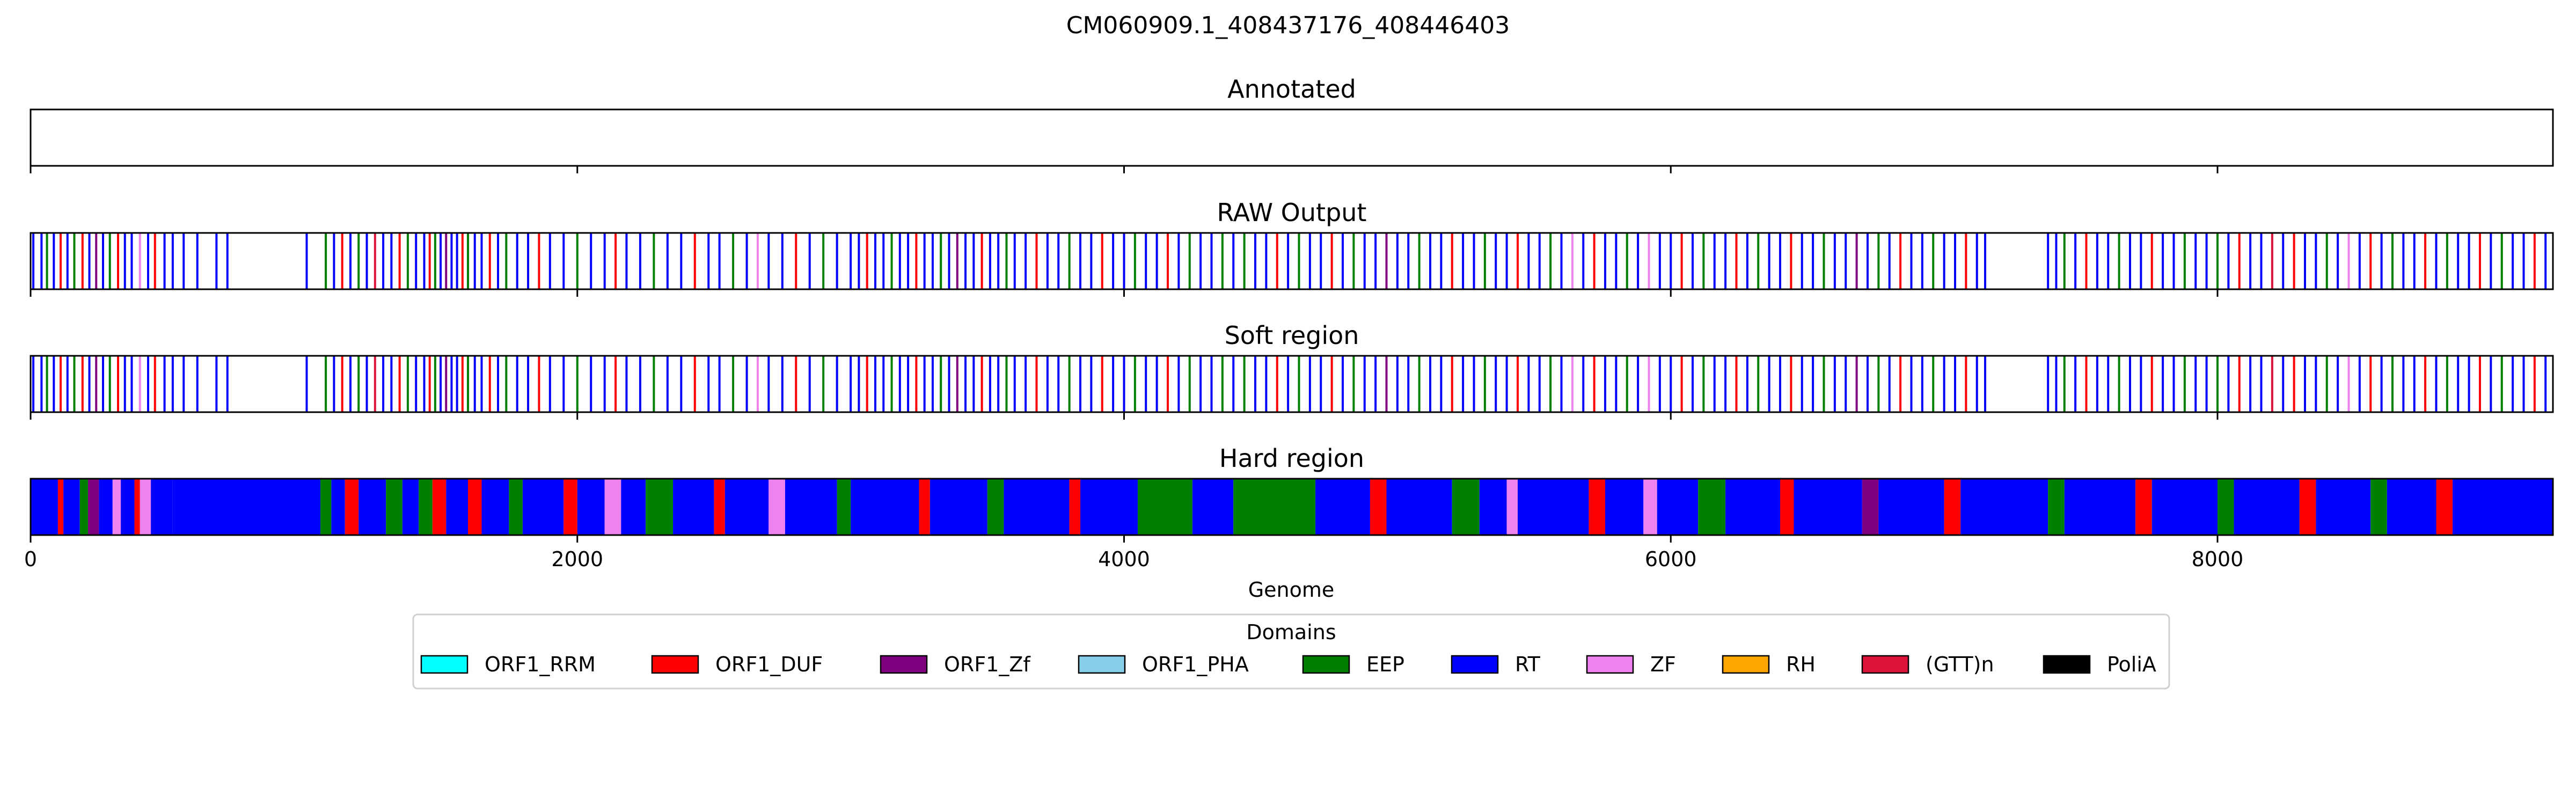 Image resolution: width=2576 pixels, height=805 pixels. What do you see at coordinates (1124, 559) in the screenshot?
I see `x-tick-label: 4000` at bounding box center [1124, 559].